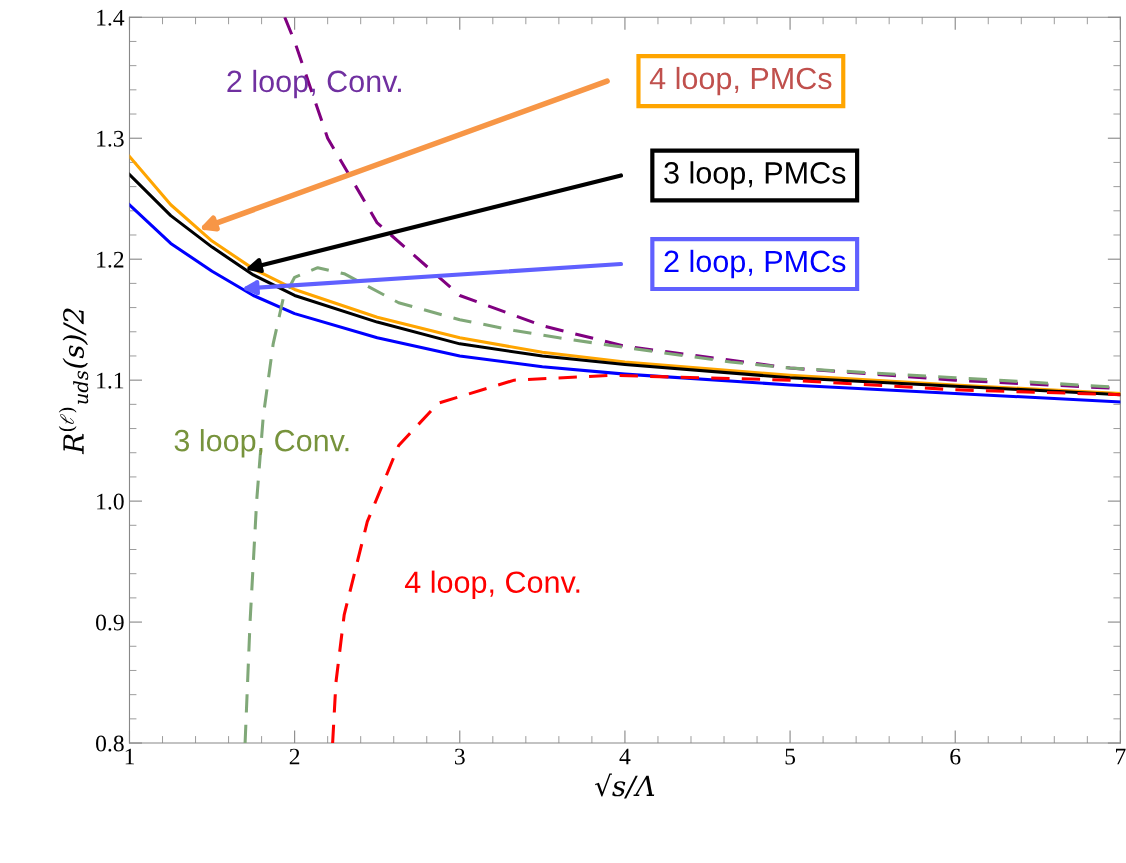 This screenshot has width=1126, height=863. What do you see at coordinates (1121, 756) in the screenshot?
I see `x-tick-label: 7` at bounding box center [1121, 756].